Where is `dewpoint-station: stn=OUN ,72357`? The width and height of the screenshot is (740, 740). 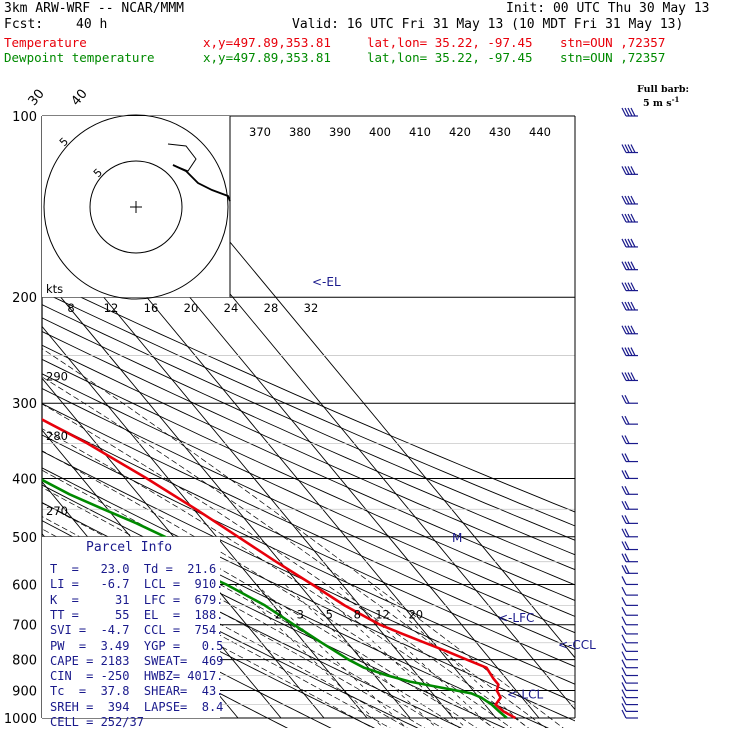
dewpoint-station: stn=OUN ,72357 is located at coordinates (613, 57).